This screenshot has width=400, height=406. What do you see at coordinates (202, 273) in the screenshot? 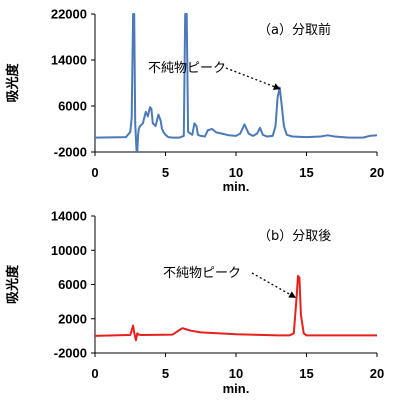
I see `impurity-peak-label-b: 不純物ピーク` at bounding box center [202, 273].